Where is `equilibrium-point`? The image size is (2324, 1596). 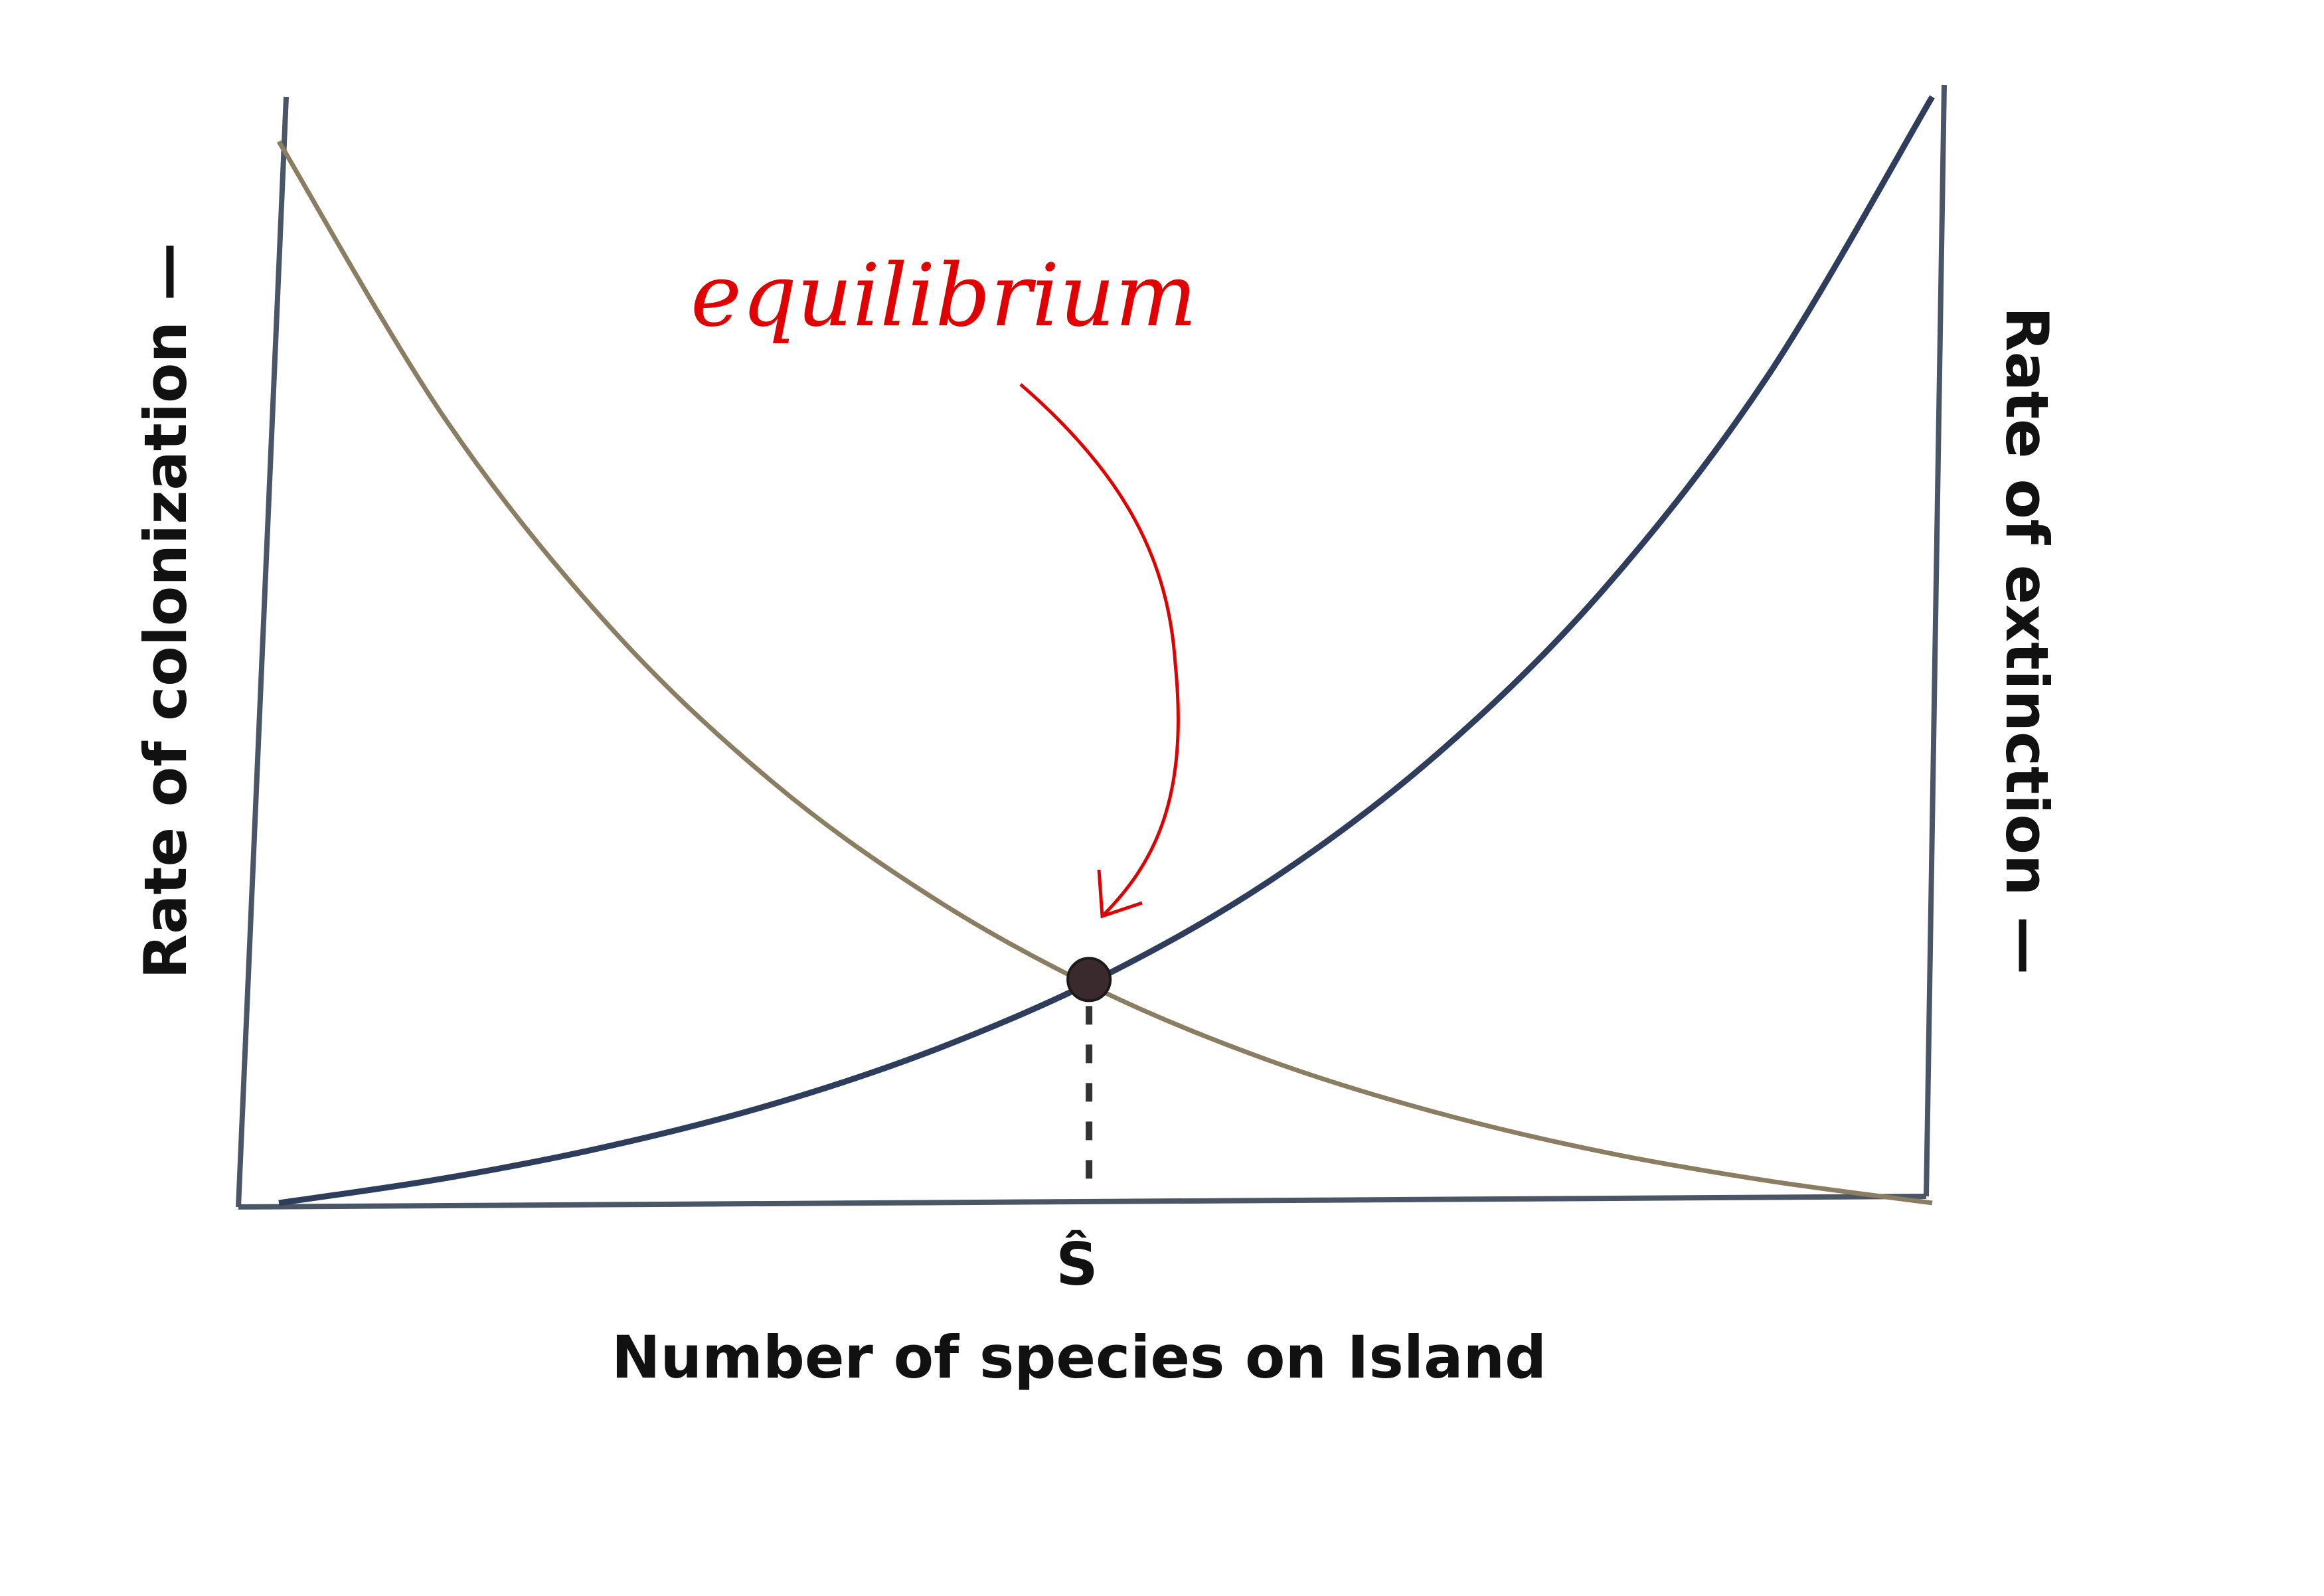 equilibrium-point is located at coordinates (1089, 979).